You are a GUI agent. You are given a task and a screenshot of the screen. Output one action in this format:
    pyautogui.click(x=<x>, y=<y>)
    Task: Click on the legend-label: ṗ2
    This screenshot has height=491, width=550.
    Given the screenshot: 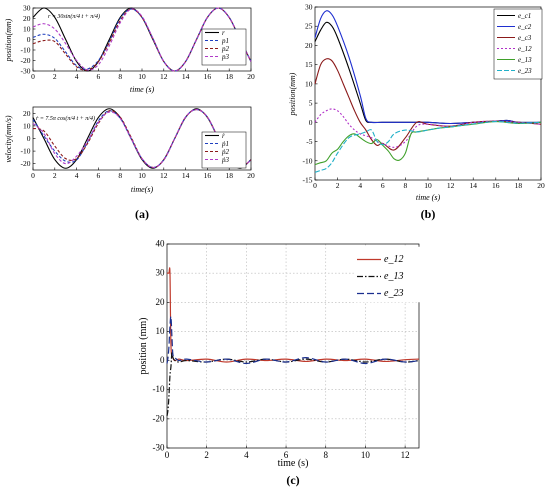 What is the action you would take?
    pyautogui.click(x=225, y=152)
    